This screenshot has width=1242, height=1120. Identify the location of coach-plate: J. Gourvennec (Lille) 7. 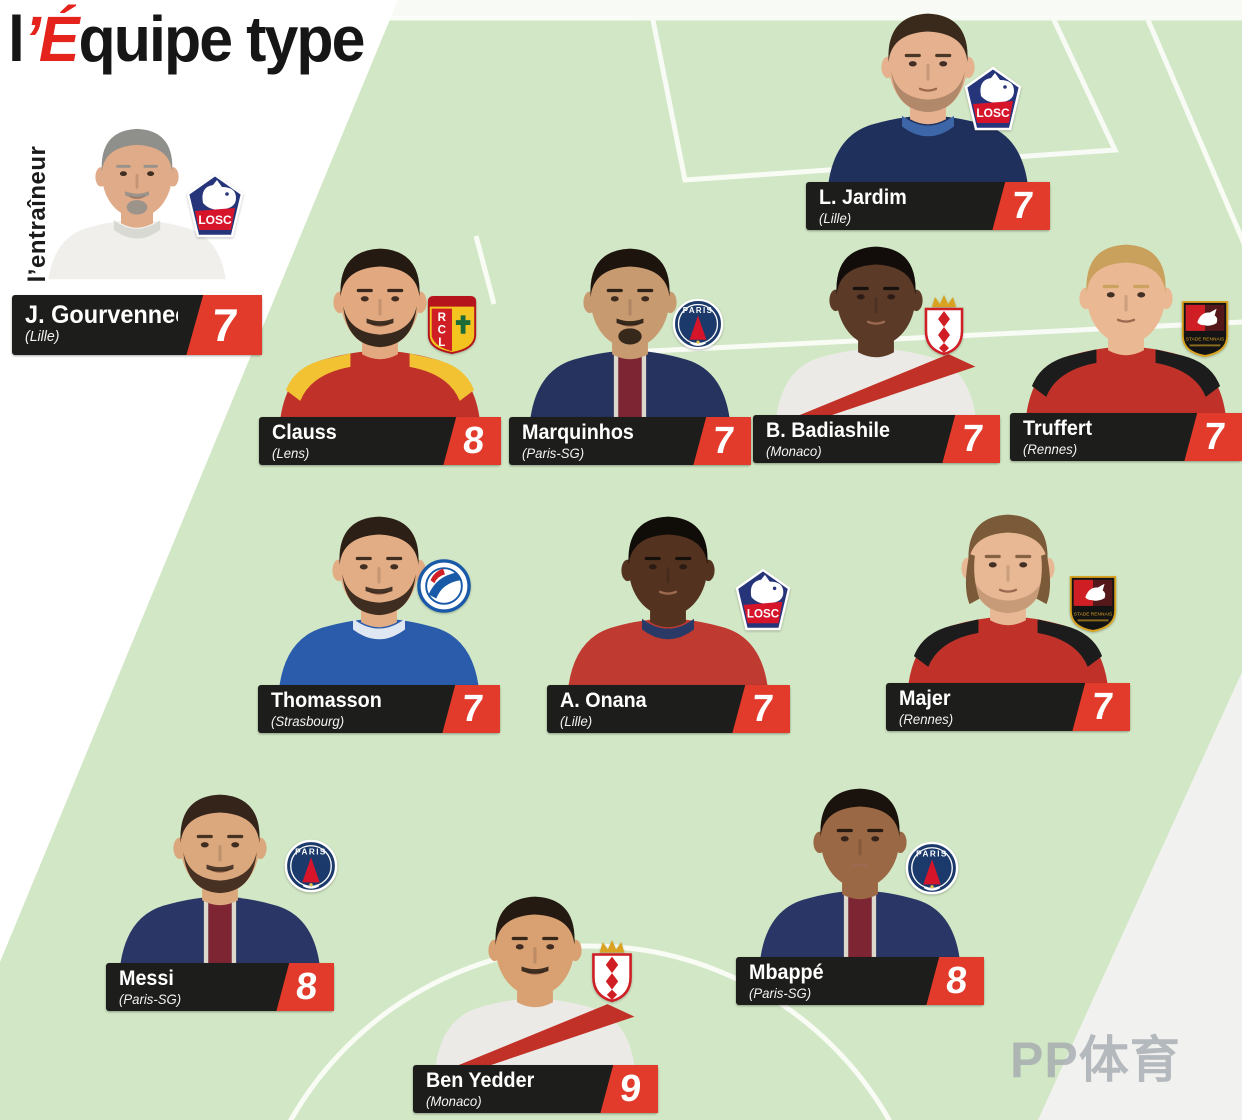
(137, 325).